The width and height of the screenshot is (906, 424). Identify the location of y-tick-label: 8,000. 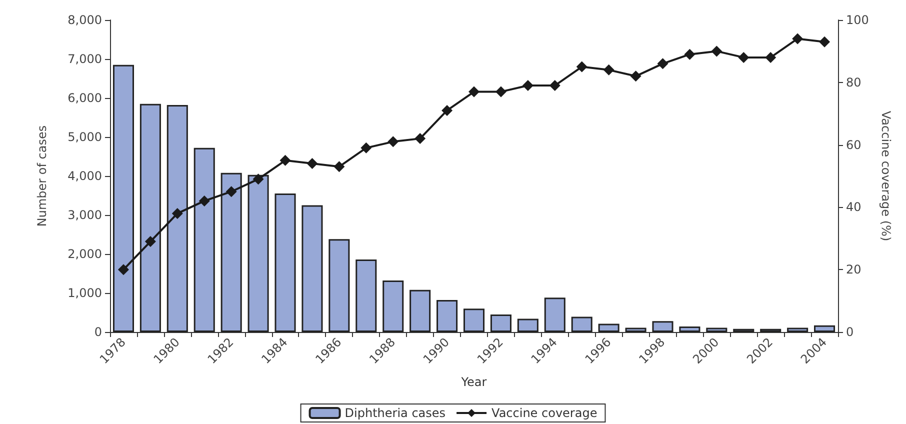
(85, 20).